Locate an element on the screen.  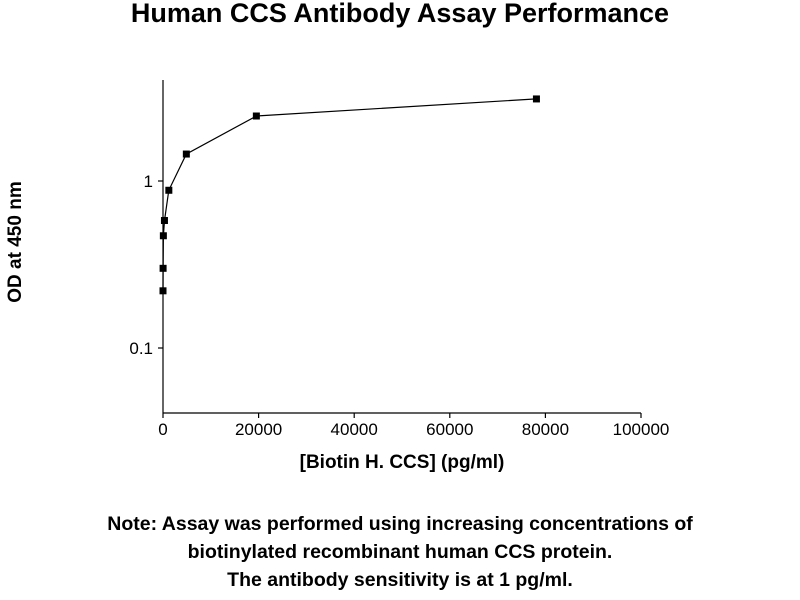
x-tick-label: 60000 is located at coordinates (449, 429).